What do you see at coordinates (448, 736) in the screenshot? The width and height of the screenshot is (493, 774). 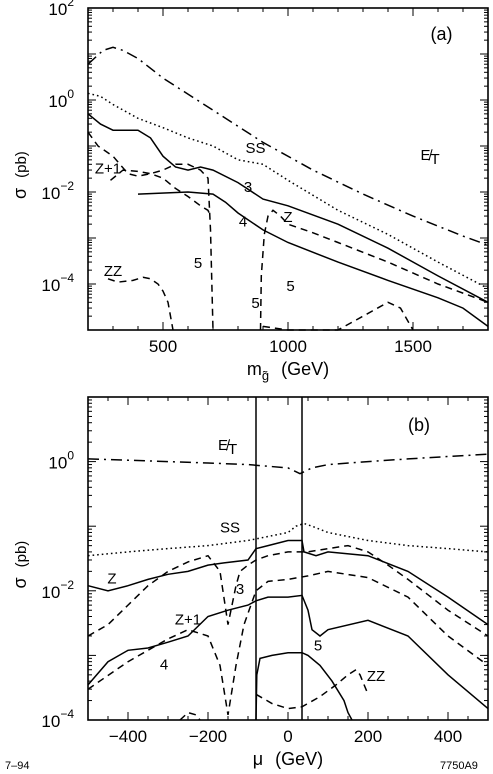 I see `x-tick-label: 400` at bounding box center [448, 736].